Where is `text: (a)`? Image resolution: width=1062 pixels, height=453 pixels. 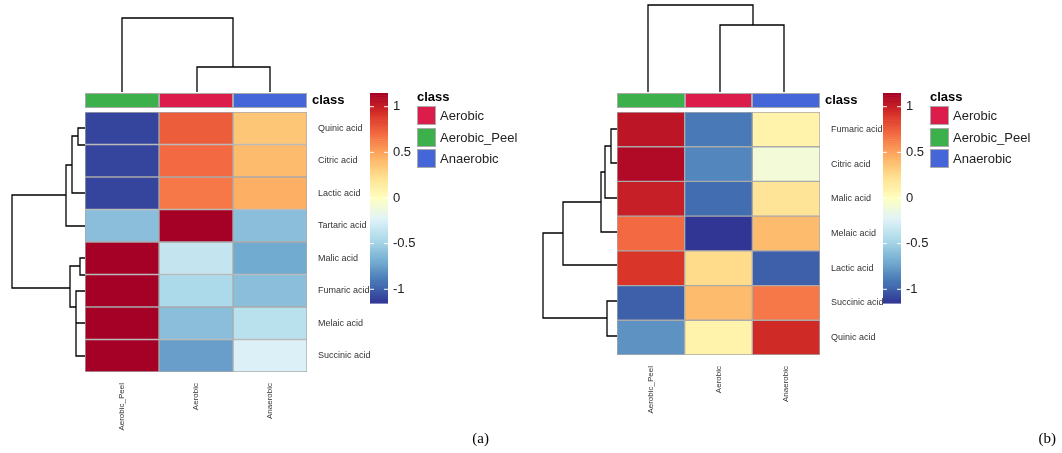 text: (a) is located at coordinates (480, 438).